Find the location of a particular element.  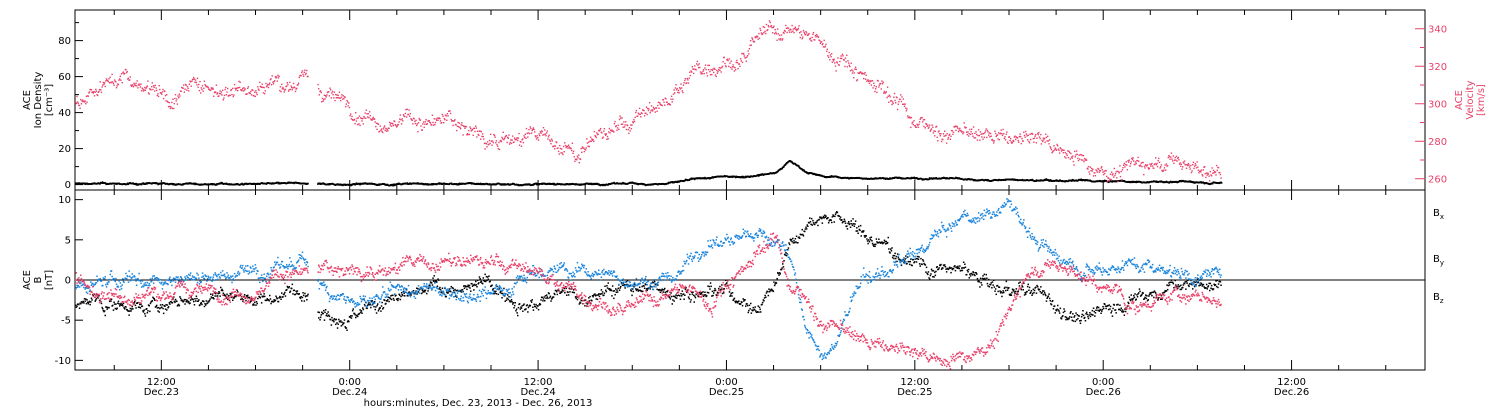

density-series is located at coordinates (649, 173).